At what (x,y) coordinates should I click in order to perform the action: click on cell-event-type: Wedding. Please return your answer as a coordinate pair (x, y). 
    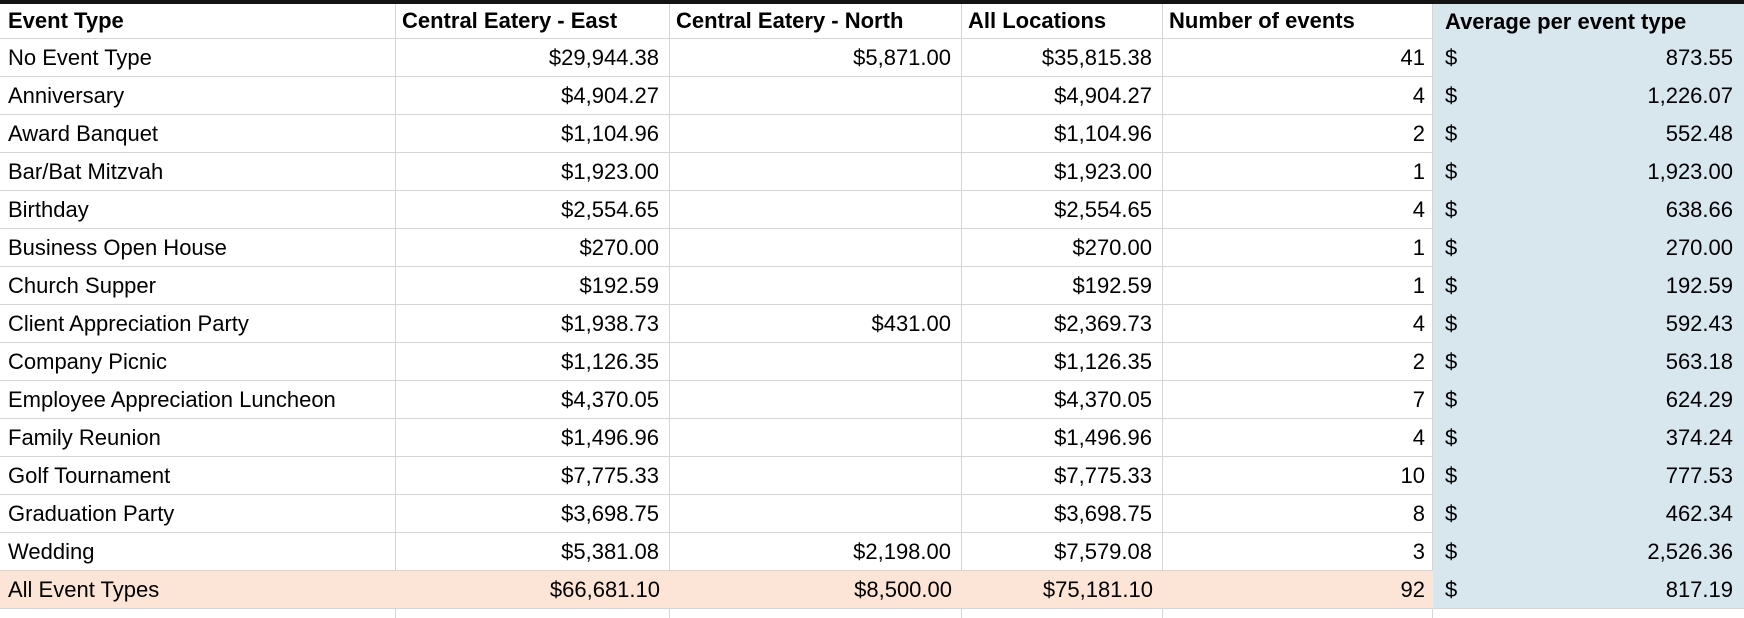
    Looking at the image, I should click on (198, 552).